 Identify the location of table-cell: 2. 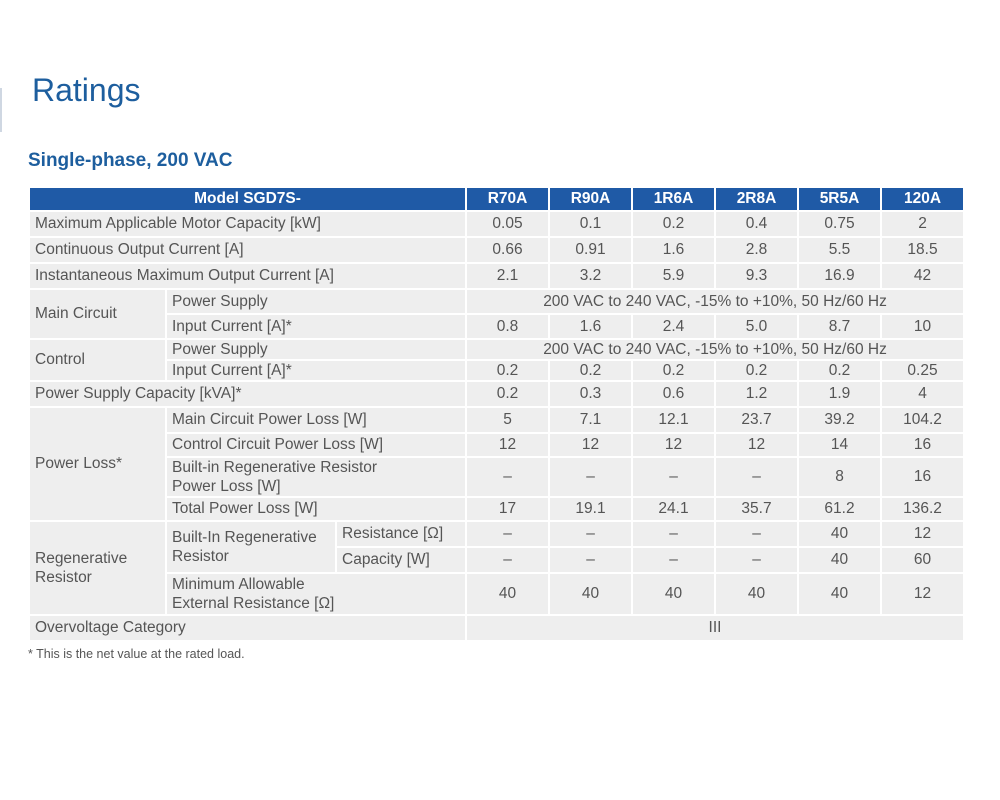
(923, 224).